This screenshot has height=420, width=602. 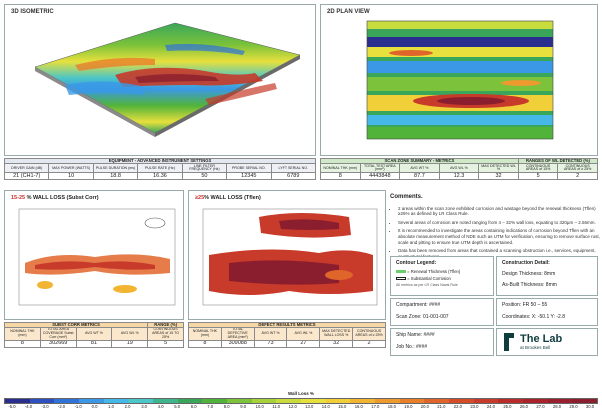 I want to click on subst-corr-panel: 15-25 % WALL LOSS (Subst Corr), so click(x=94, y=255).